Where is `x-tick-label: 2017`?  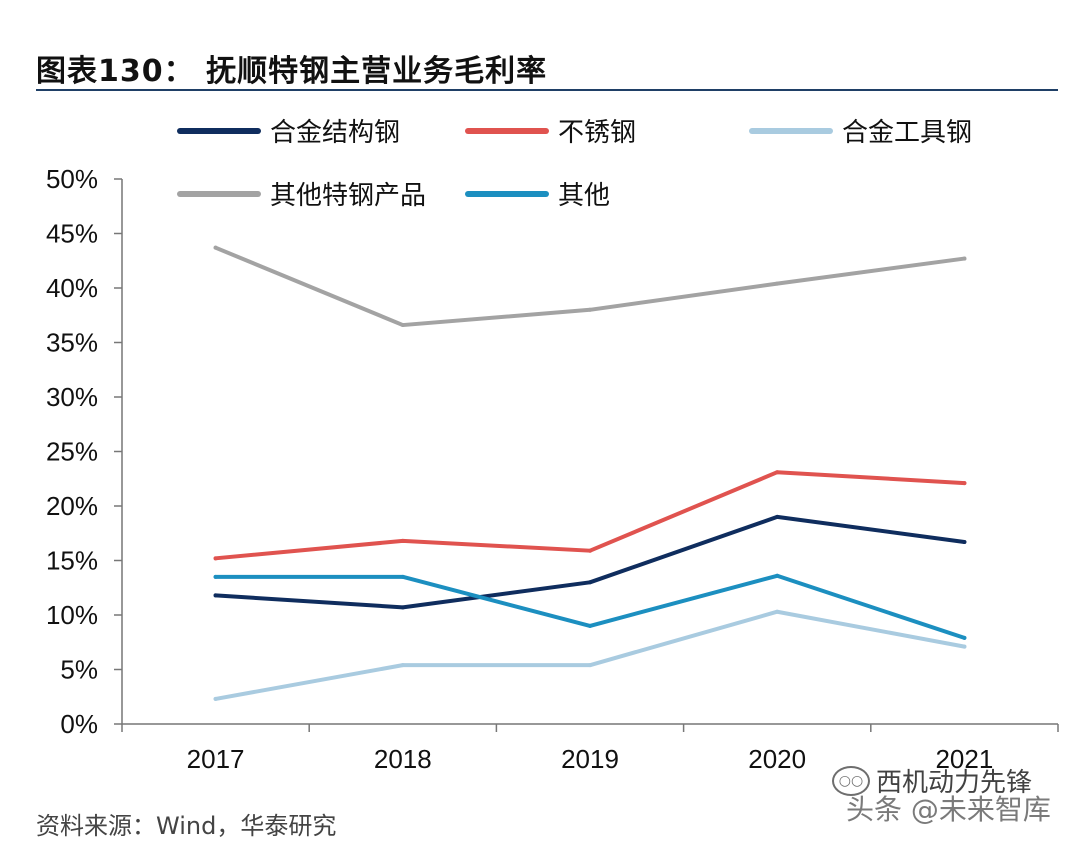
x-tick-label: 2017 is located at coordinates (216, 759).